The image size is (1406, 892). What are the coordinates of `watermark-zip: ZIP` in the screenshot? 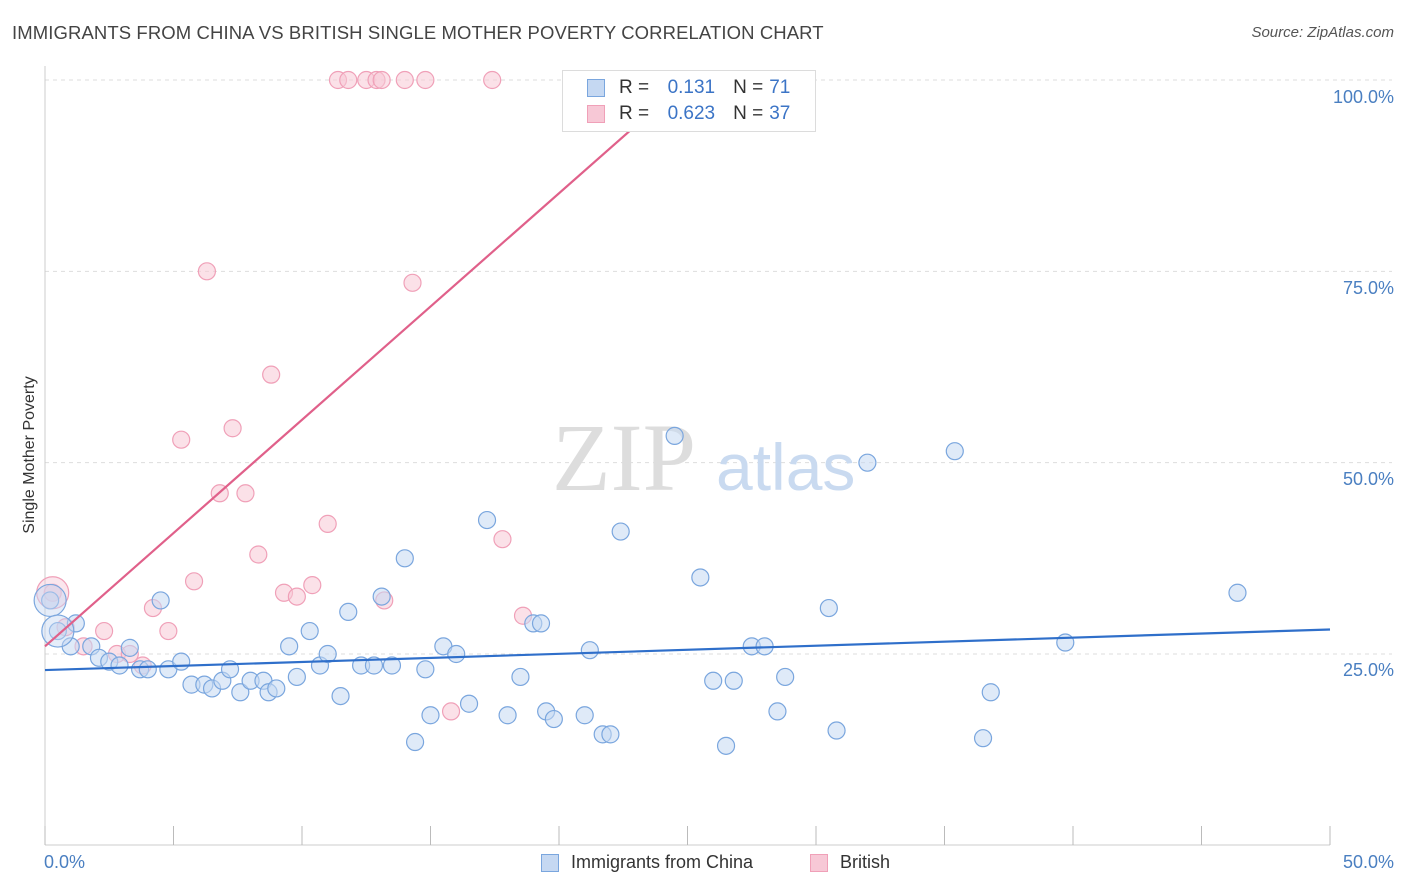 It's located at (624, 457).